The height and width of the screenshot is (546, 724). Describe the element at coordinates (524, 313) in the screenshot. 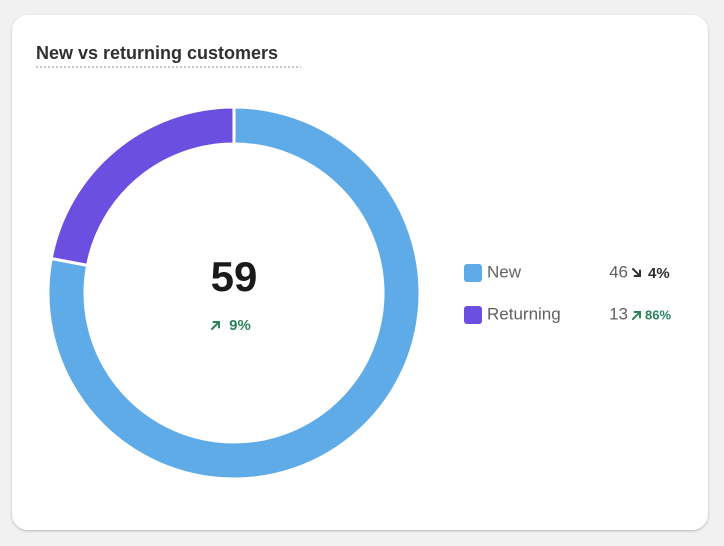

I see `legend-label: Returning` at that location.